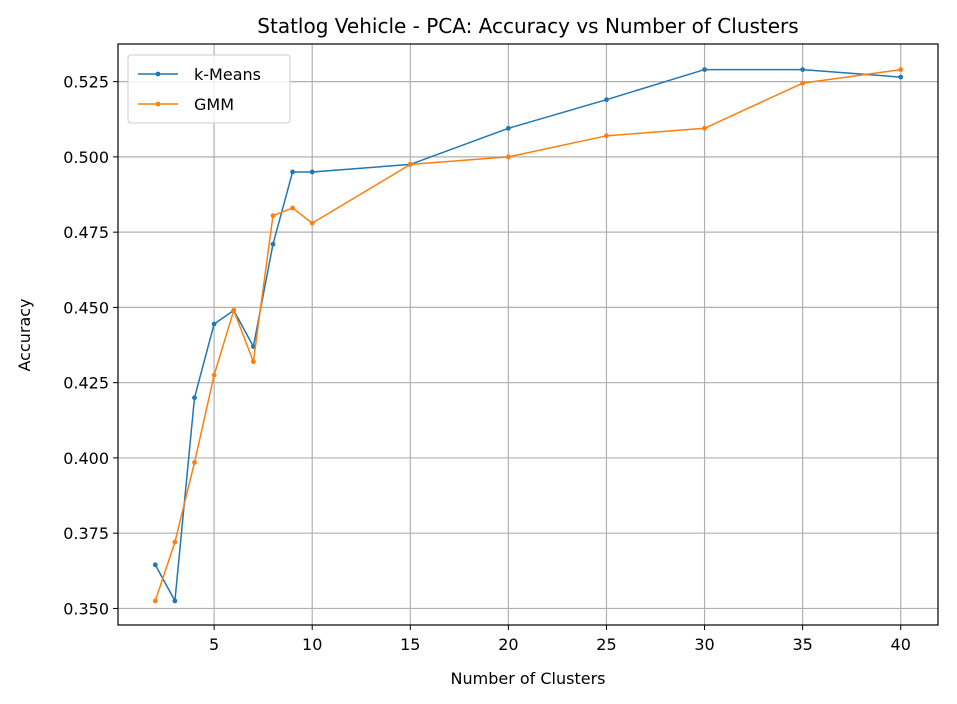  I want to click on y-tick-label: 0.400, so click(86, 458).